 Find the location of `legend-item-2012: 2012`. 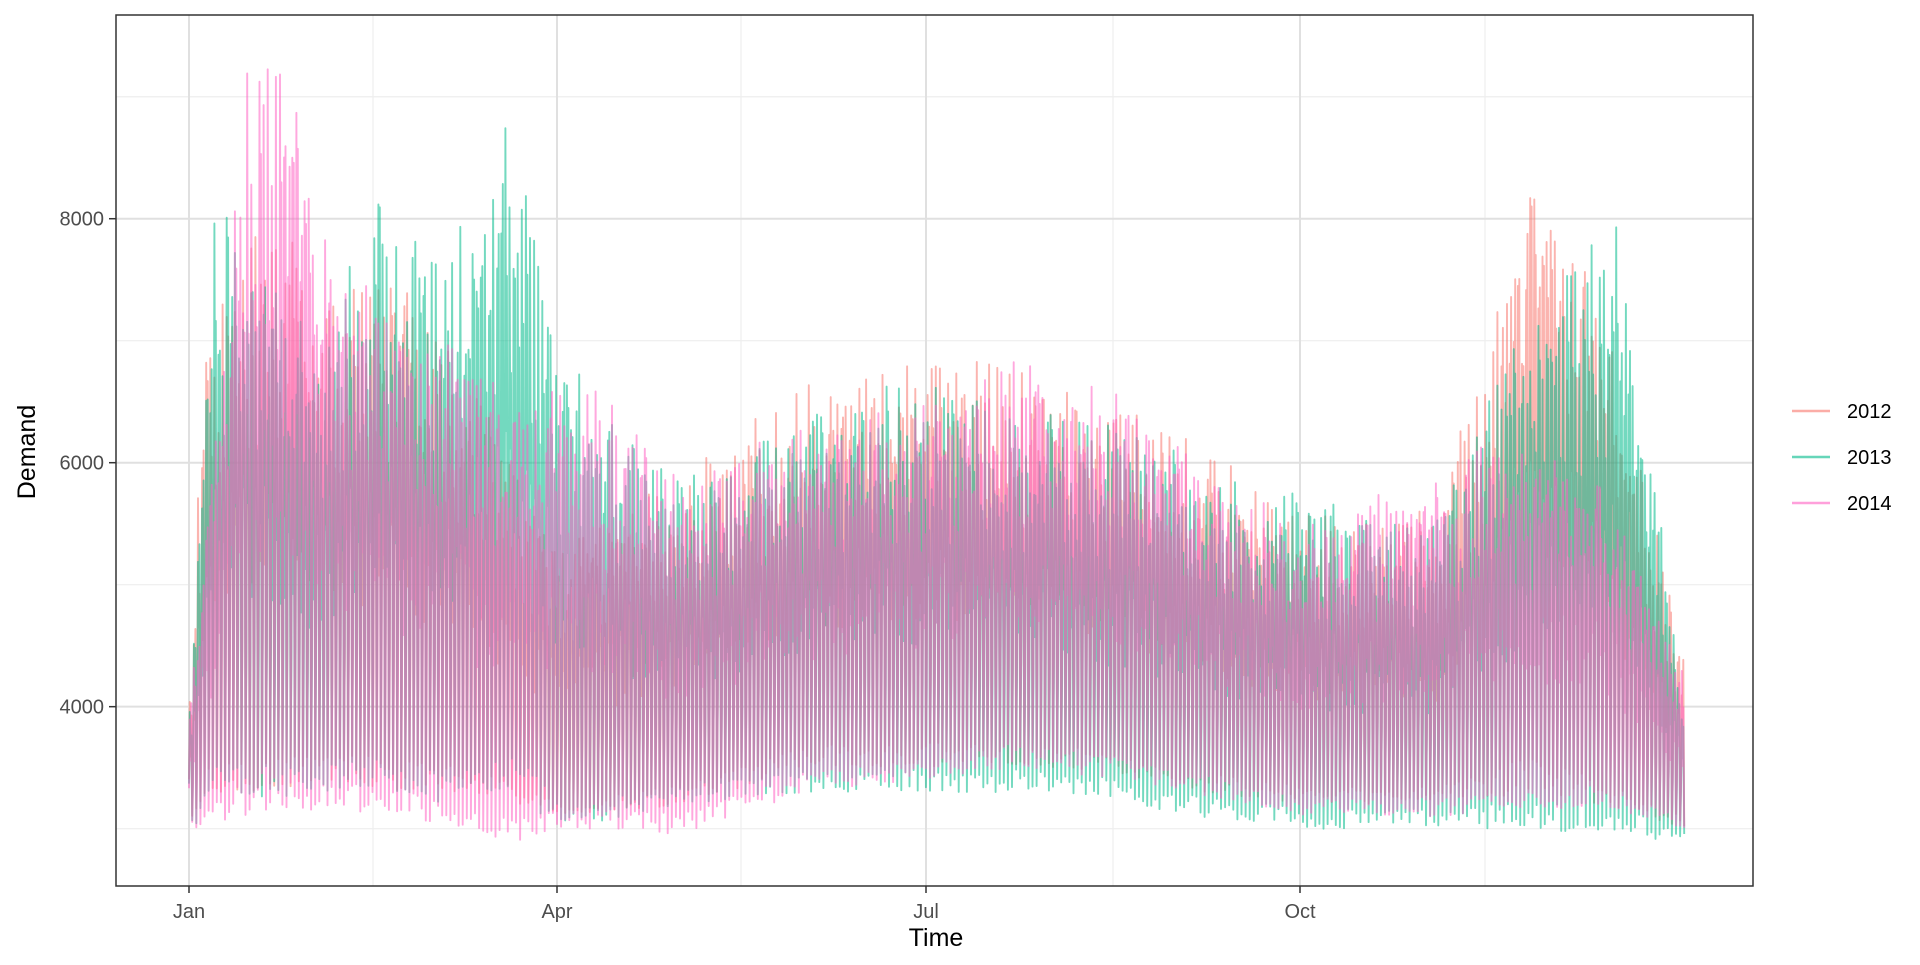

legend-item-2012: 2012 is located at coordinates (1842, 412).